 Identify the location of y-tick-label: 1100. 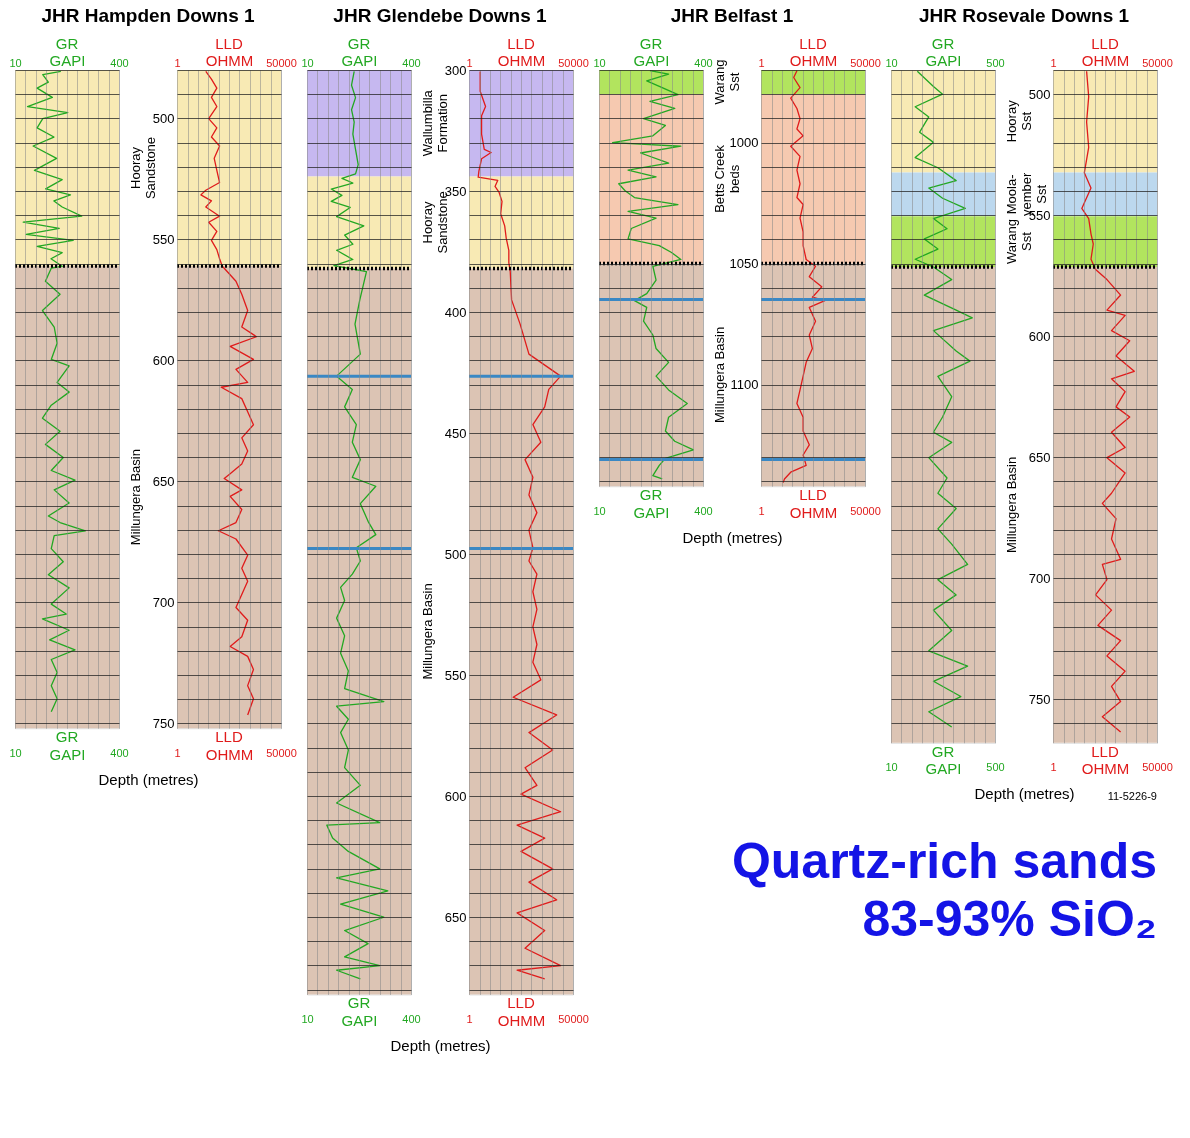
(744, 385).